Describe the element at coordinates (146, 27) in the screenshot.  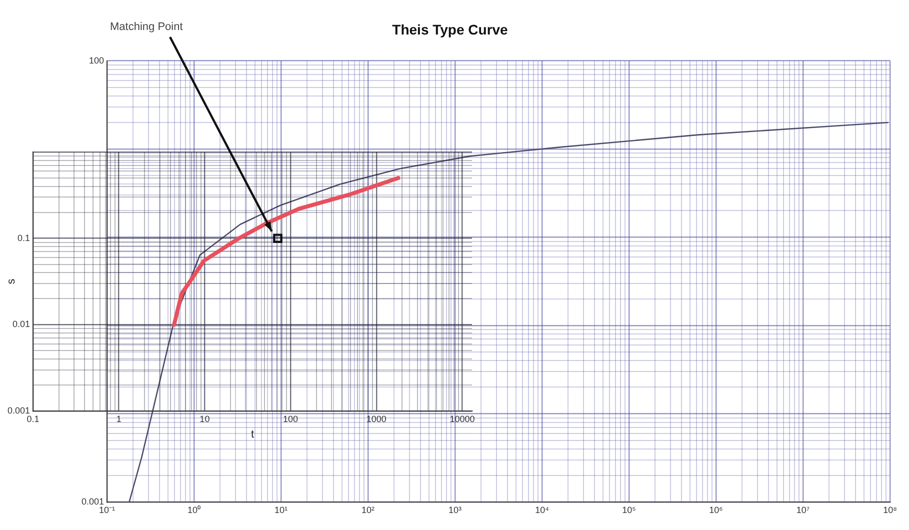
I see `text: Matching Point` at that location.